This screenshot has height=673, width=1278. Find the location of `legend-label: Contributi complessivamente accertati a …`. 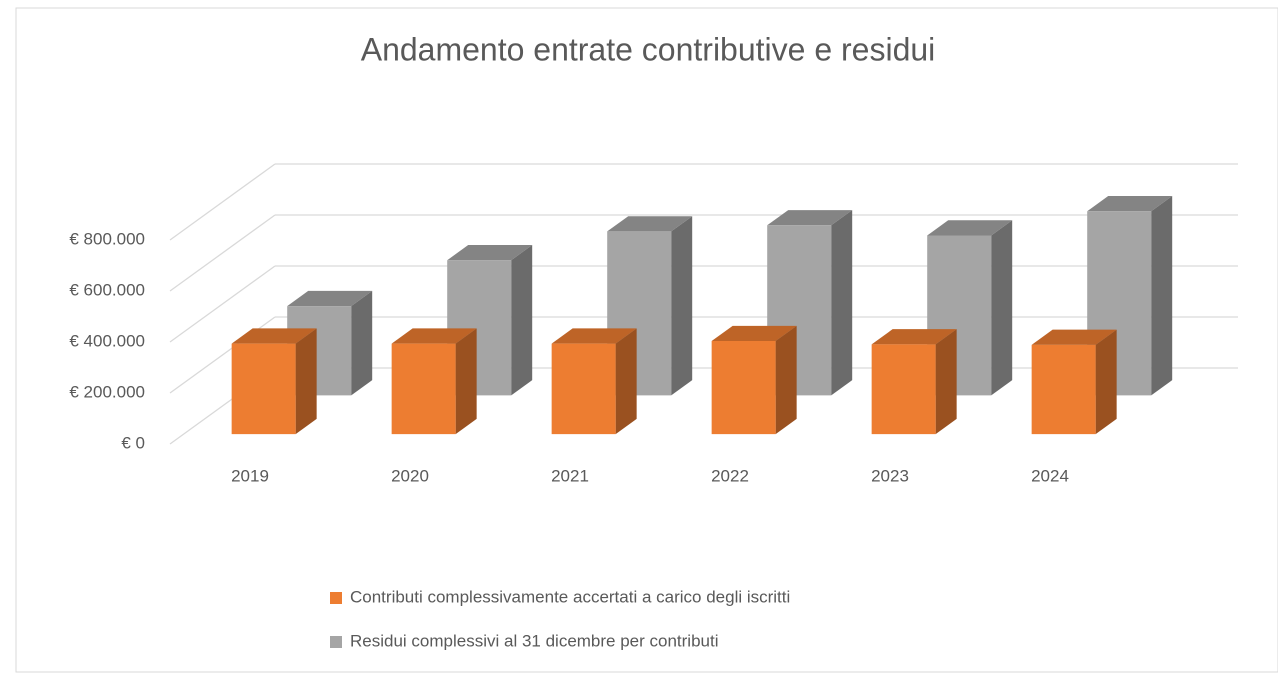

legend-label: Contributi complessivamente accertati a … is located at coordinates (570, 596).